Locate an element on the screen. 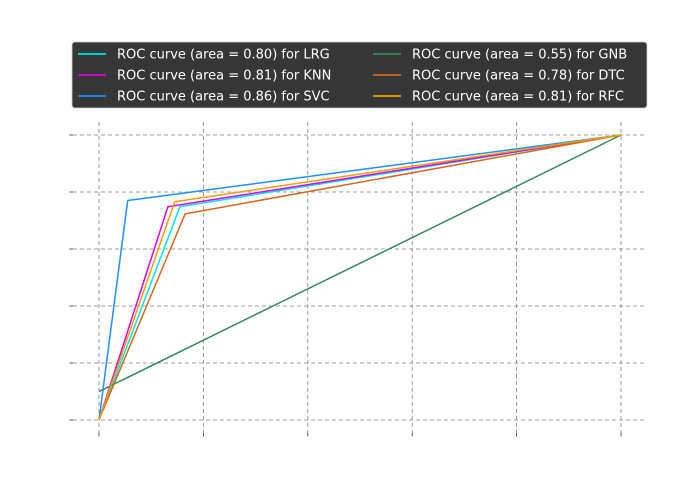 This screenshot has width=700, height=500. legend-label-0: ROC curve (area = 0.80) for LRG is located at coordinates (223, 55).